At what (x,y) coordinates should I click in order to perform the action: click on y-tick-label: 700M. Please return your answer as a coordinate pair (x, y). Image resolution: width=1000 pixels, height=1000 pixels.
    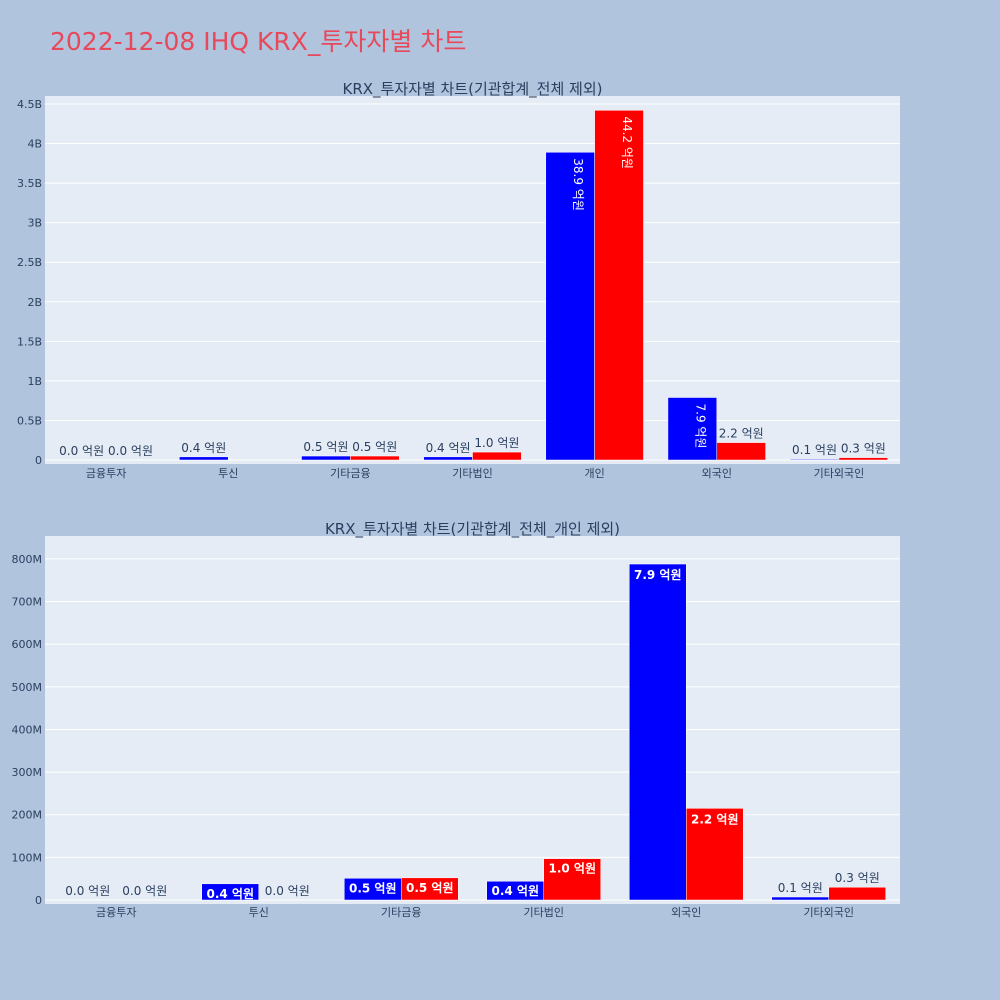
    Looking at the image, I should click on (27, 602).